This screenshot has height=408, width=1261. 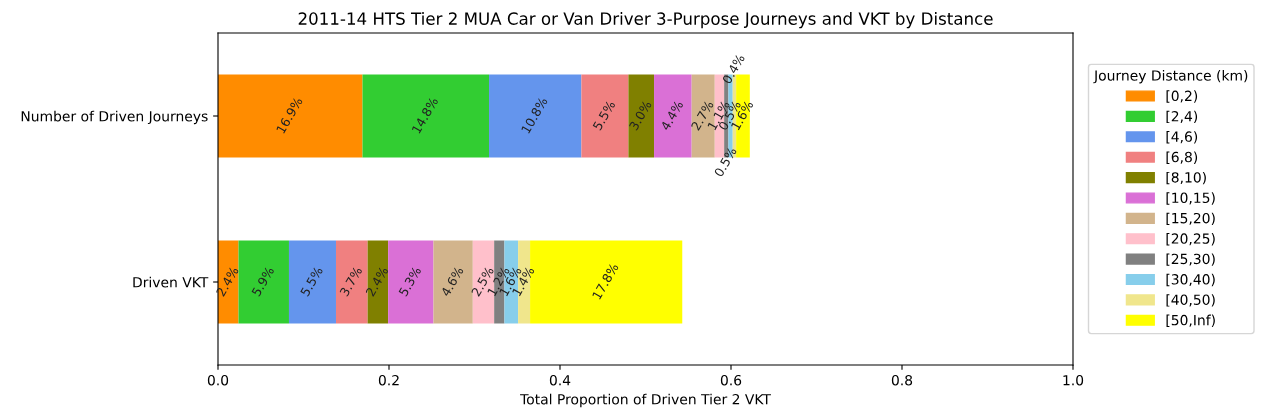 What do you see at coordinates (560, 380) in the screenshot?
I see `x-tick-label: 0.4` at bounding box center [560, 380].